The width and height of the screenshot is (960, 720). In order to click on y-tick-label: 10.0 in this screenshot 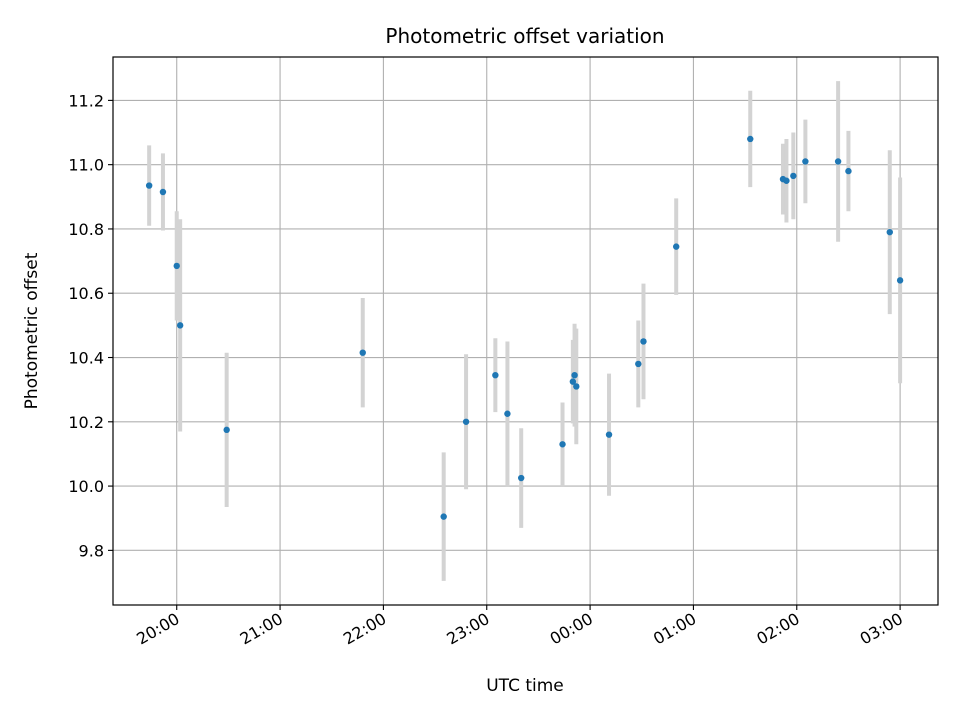, I will do `click(86, 486)`.